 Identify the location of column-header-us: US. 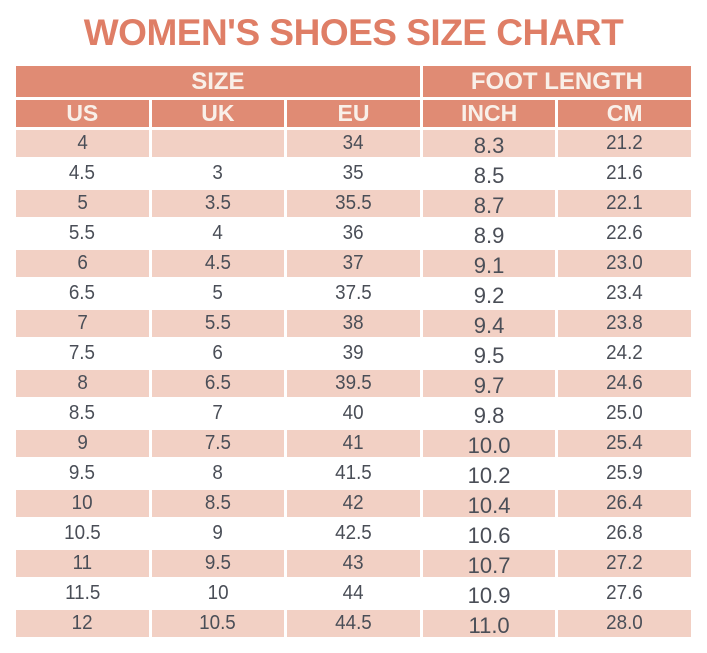
(82, 113).